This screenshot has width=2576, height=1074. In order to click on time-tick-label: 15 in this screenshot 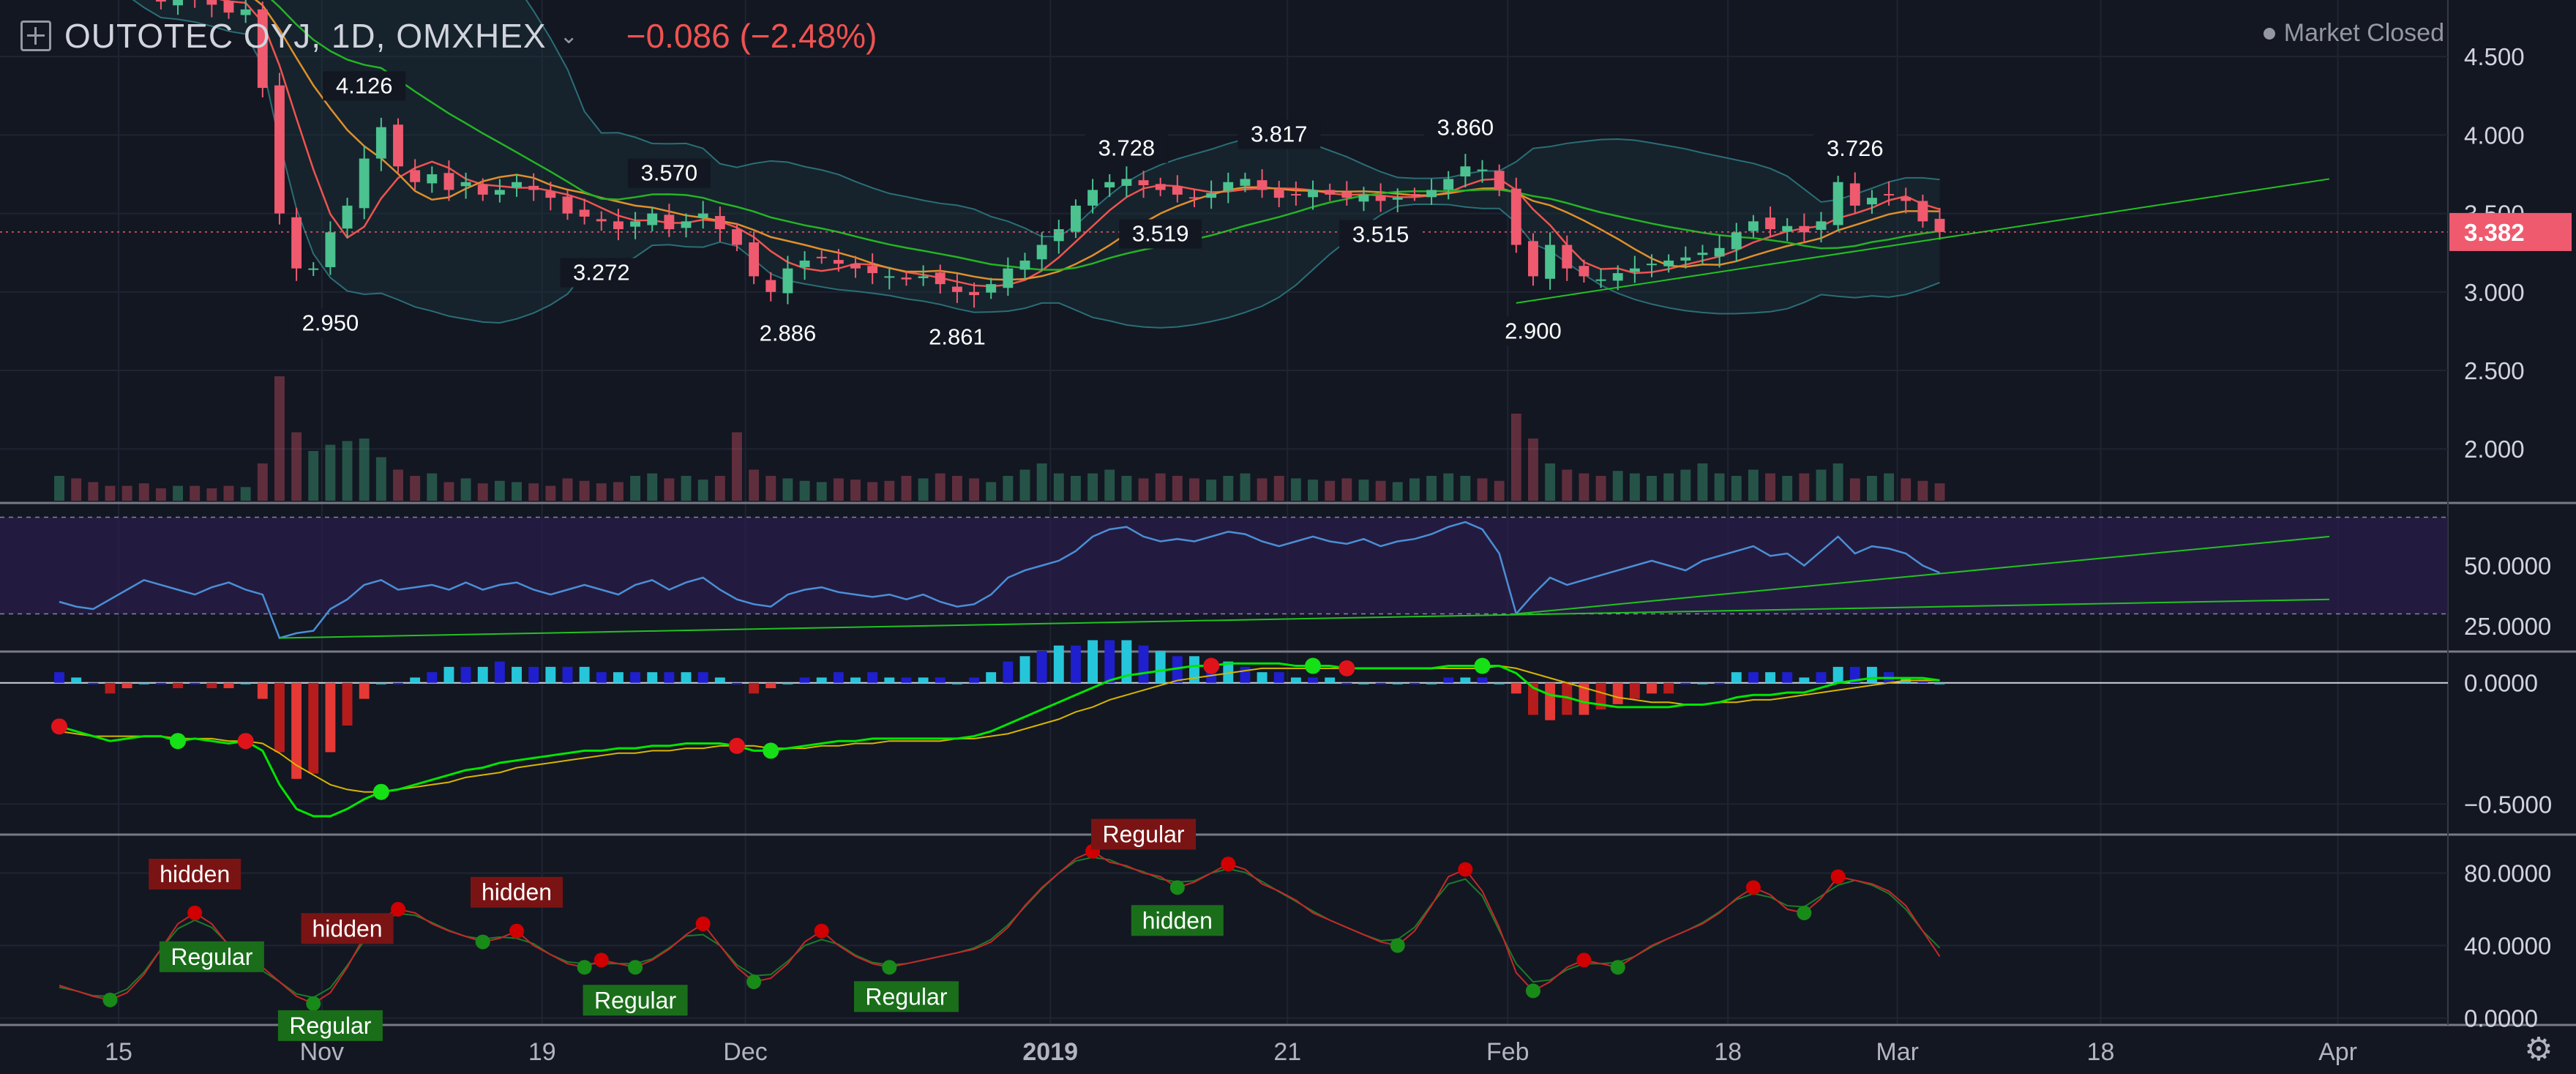, I will do `click(118, 1052)`.